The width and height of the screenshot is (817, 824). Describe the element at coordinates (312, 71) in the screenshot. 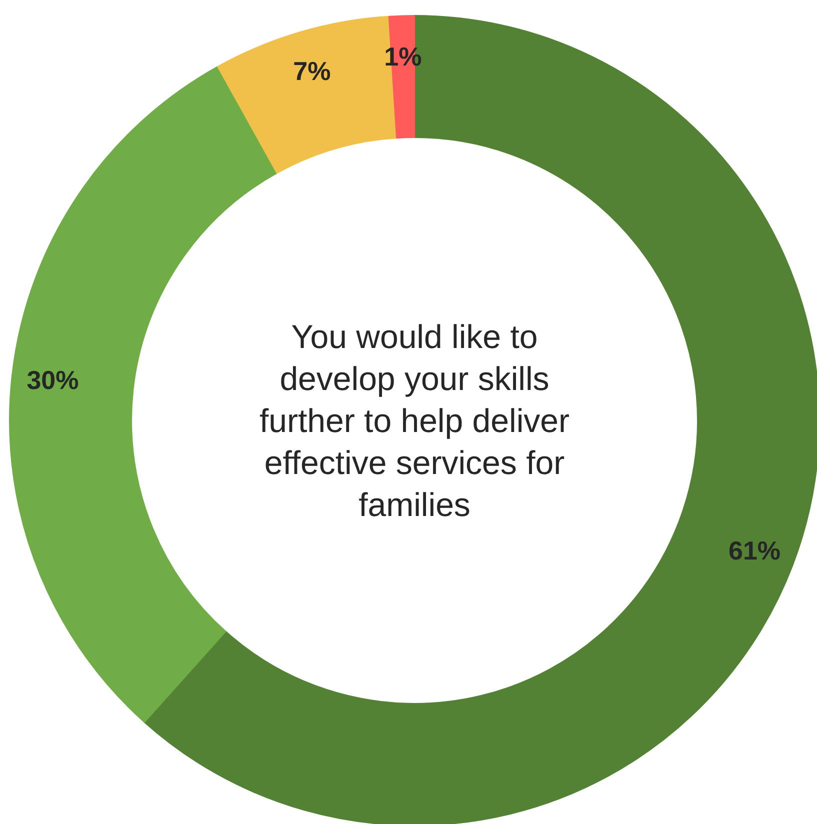

I see `data-label: 7%` at that location.